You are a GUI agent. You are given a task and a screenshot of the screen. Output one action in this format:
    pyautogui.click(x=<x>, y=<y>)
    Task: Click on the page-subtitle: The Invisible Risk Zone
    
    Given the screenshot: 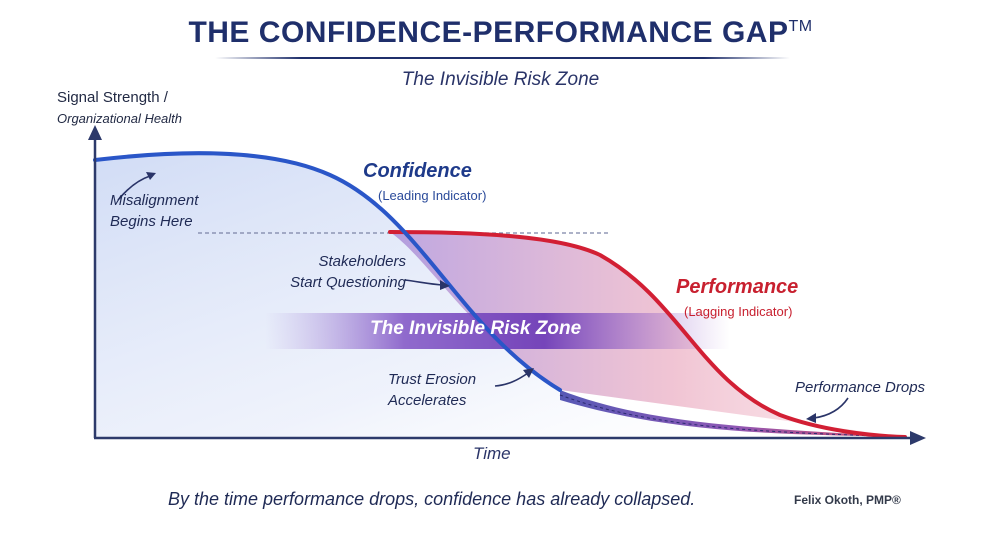 What is the action you would take?
    pyautogui.click(x=500, y=79)
    